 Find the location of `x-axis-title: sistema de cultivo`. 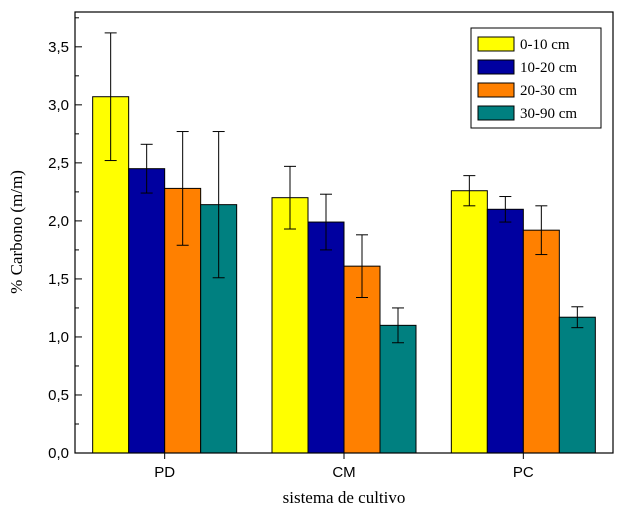

x-axis-title: sistema de cultivo is located at coordinates (344, 497).